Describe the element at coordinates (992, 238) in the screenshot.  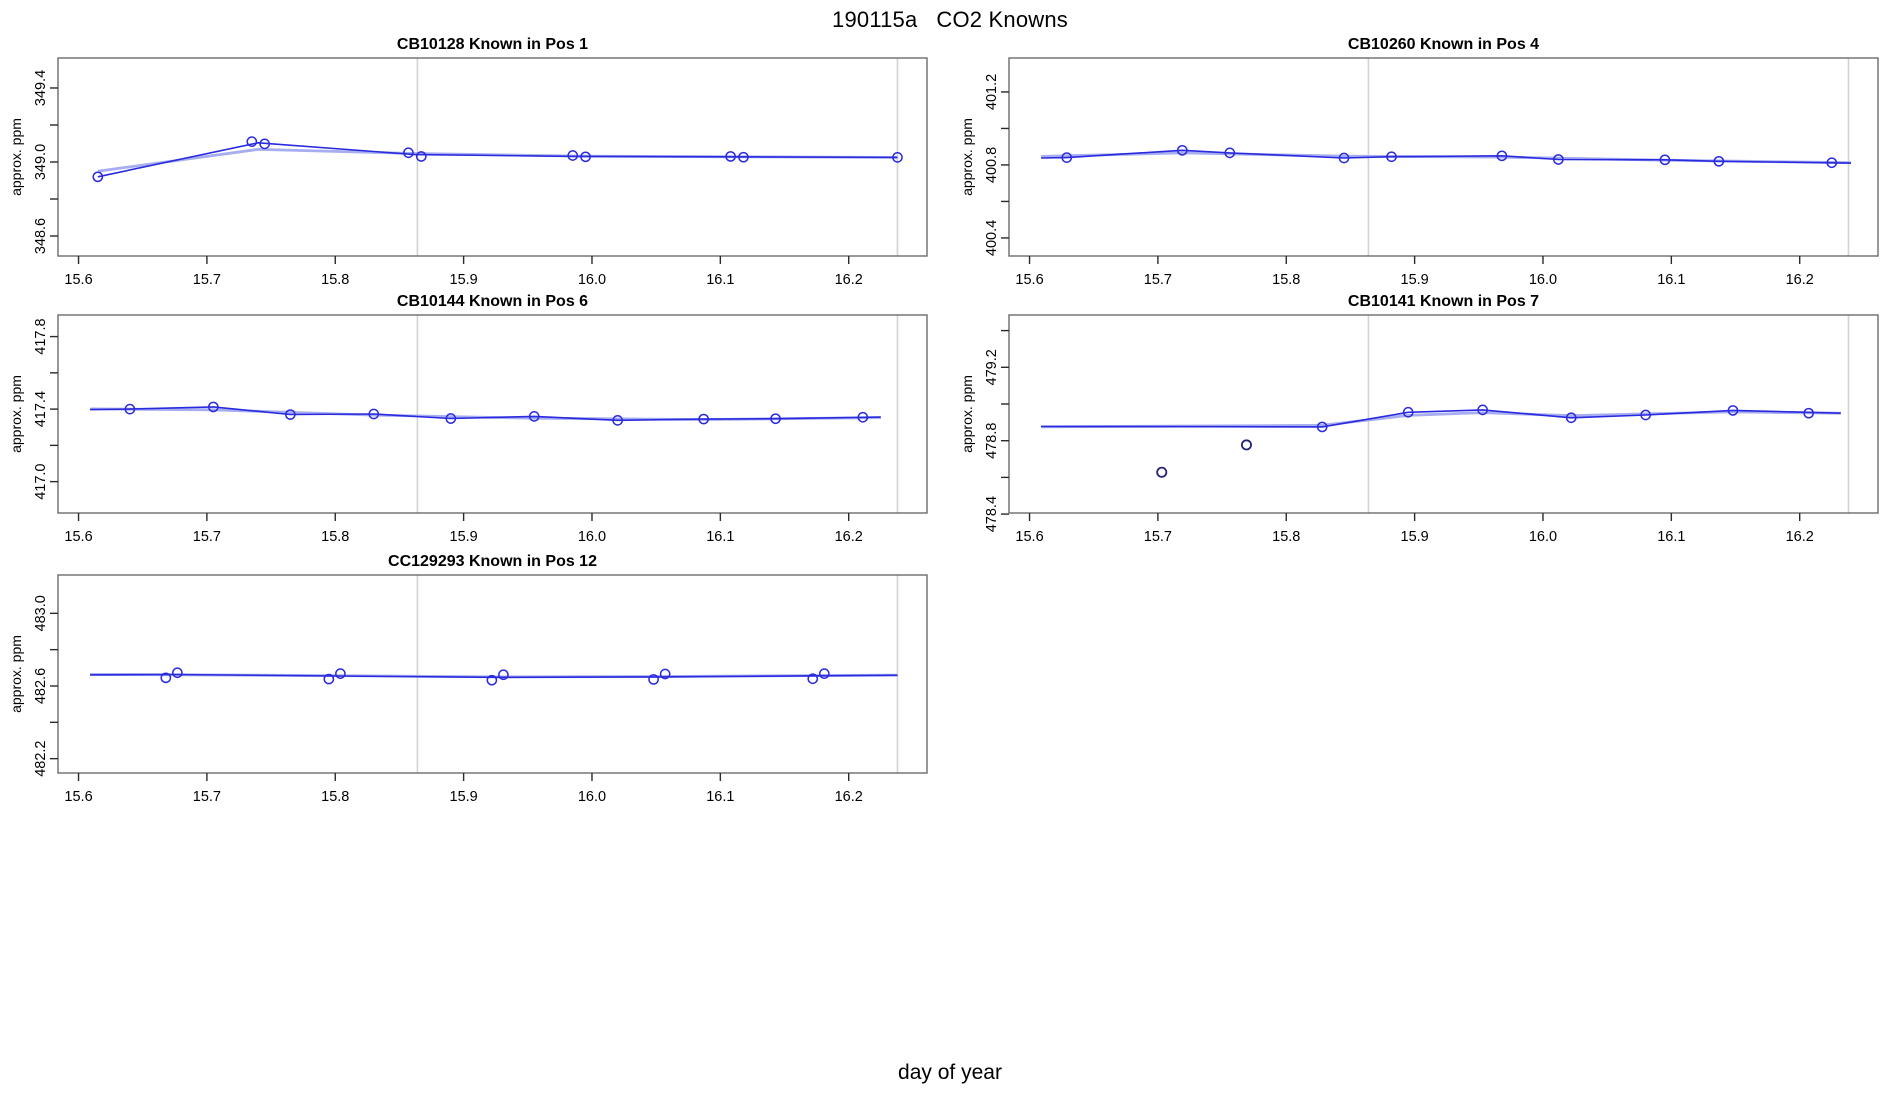
I see `y-tick-label: 400.4` at that location.